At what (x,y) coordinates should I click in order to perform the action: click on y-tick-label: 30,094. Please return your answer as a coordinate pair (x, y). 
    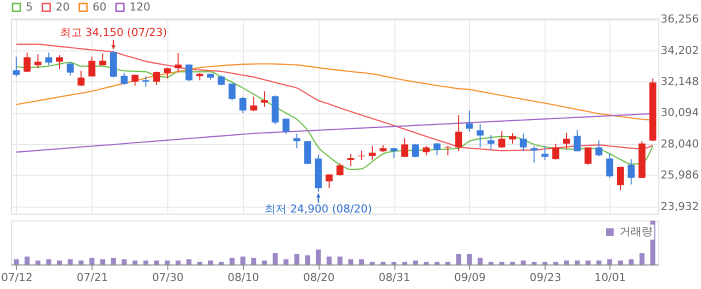
    Looking at the image, I should click on (679, 113).